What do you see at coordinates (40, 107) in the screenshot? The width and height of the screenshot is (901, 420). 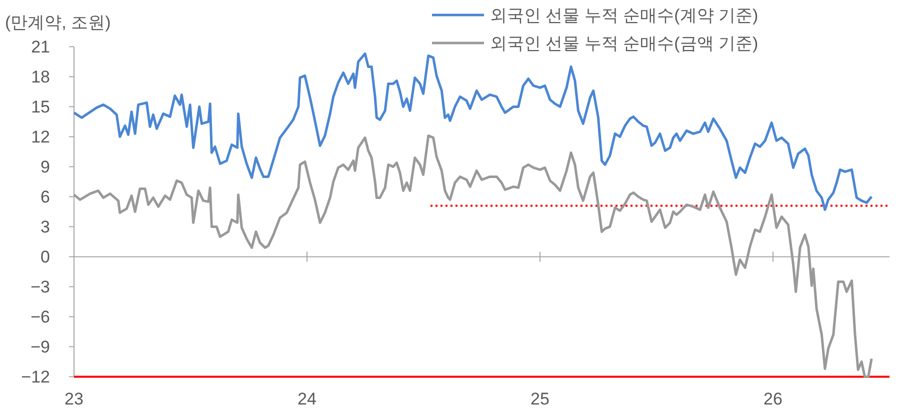 I see `y-tick-label: 15` at bounding box center [40, 107].